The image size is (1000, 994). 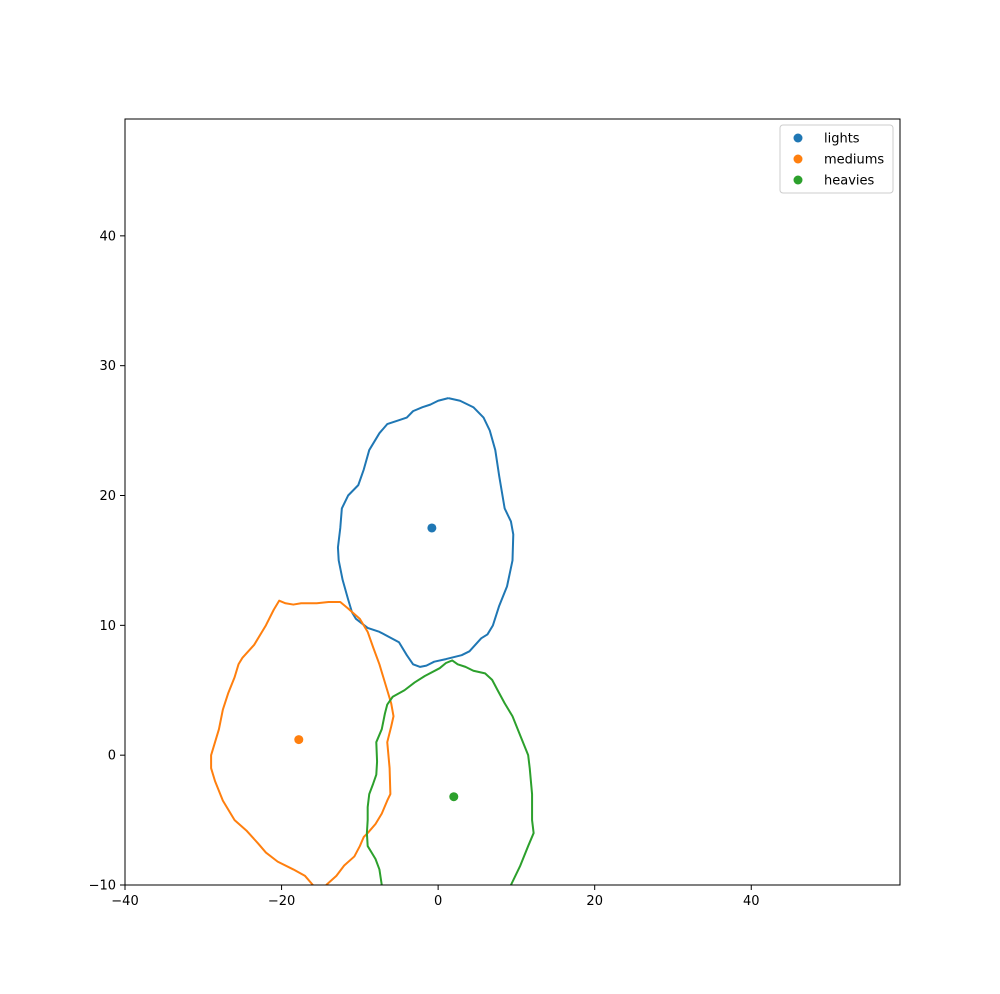 What do you see at coordinates (112, 756) in the screenshot?
I see `y-tick-label: 0` at bounding box center [112, 756].